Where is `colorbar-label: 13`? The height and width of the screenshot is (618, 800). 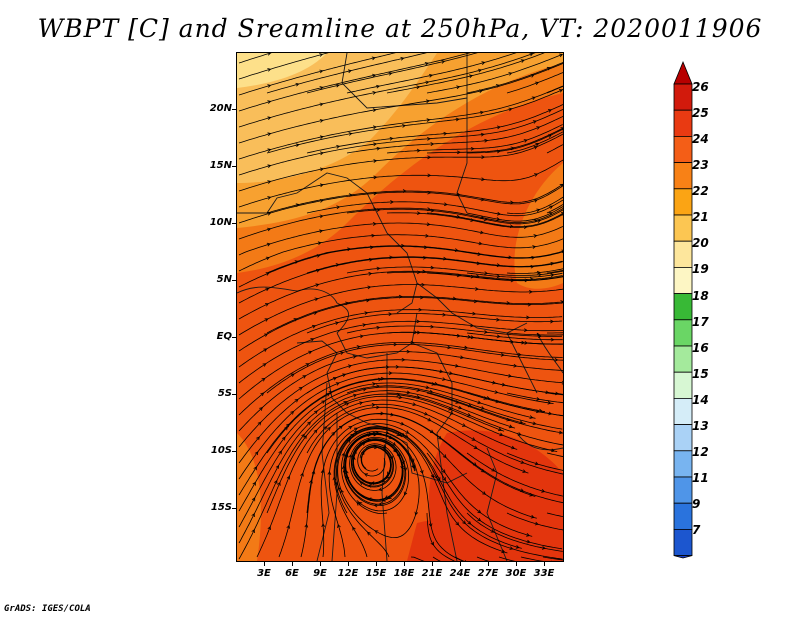 colorbar-label: 13 is located at coordinates (700, 426).